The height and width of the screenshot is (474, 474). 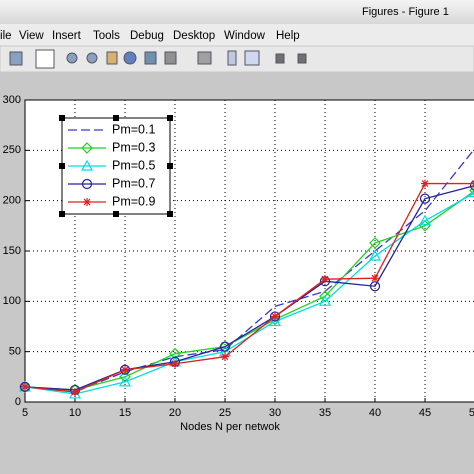 I want to click on x-axis-label: Nodes N per netwok, so click(x=230, y=427).